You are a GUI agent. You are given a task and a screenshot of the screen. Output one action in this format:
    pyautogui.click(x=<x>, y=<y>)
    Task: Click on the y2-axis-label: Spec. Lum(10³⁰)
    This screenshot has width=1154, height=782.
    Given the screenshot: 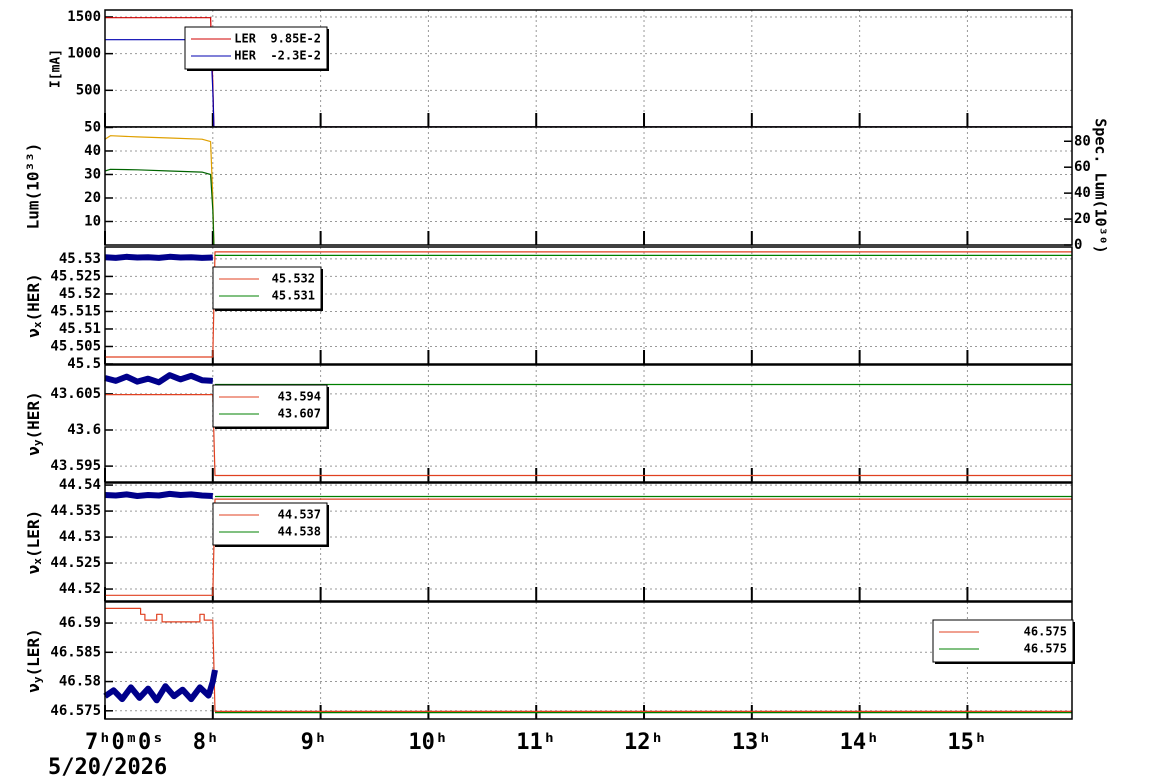 What is the action you would take?
    pyautogui.click(x=1101, y=185)
    